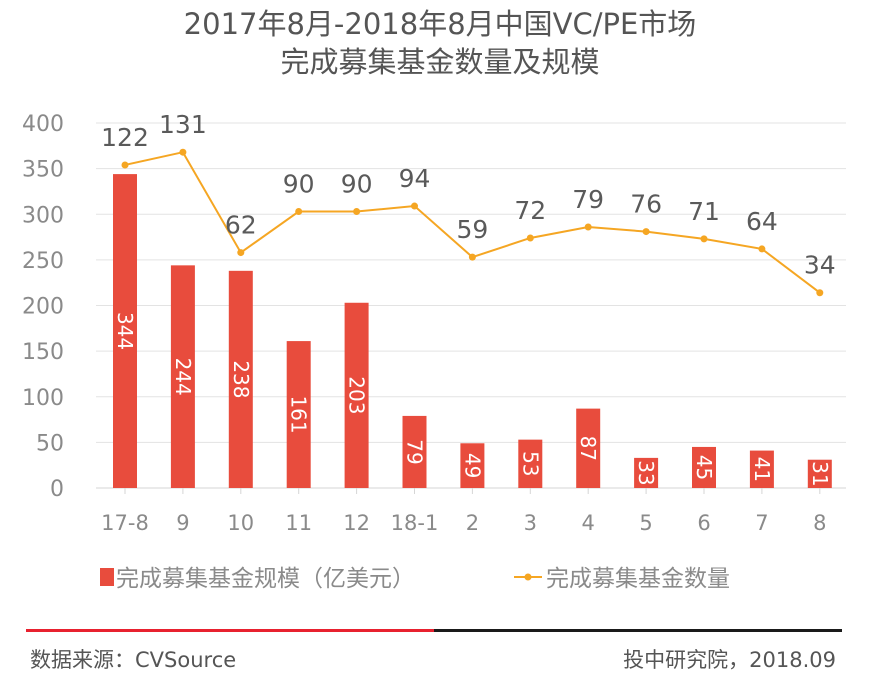 Image resolution: width=880 pixels, height=683 pixels. I want to click on bar-data-label: 79, so click(415, 451).